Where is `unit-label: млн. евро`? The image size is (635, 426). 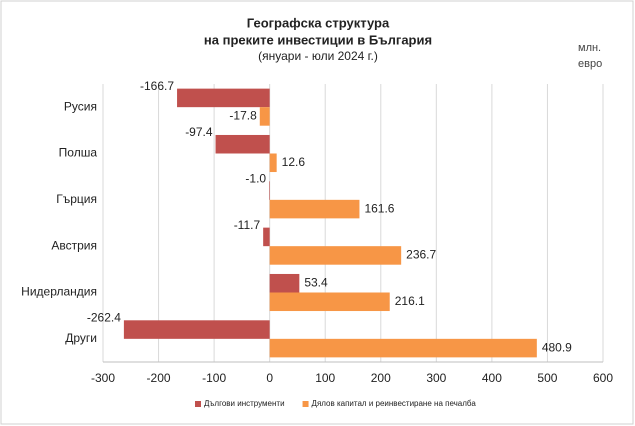
unit-label: млн. евро is located at coordinates (590, 56).